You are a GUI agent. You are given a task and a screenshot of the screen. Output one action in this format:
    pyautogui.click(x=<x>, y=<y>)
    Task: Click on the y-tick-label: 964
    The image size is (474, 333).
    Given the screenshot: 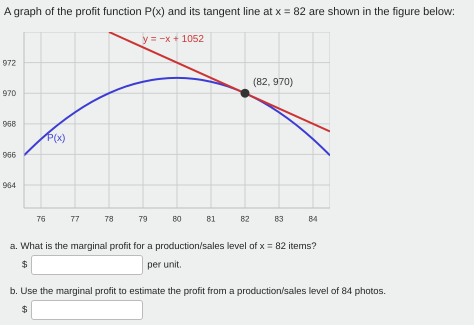 What is the action you would take?
    pyautogui.click(x=9, y=185)
    